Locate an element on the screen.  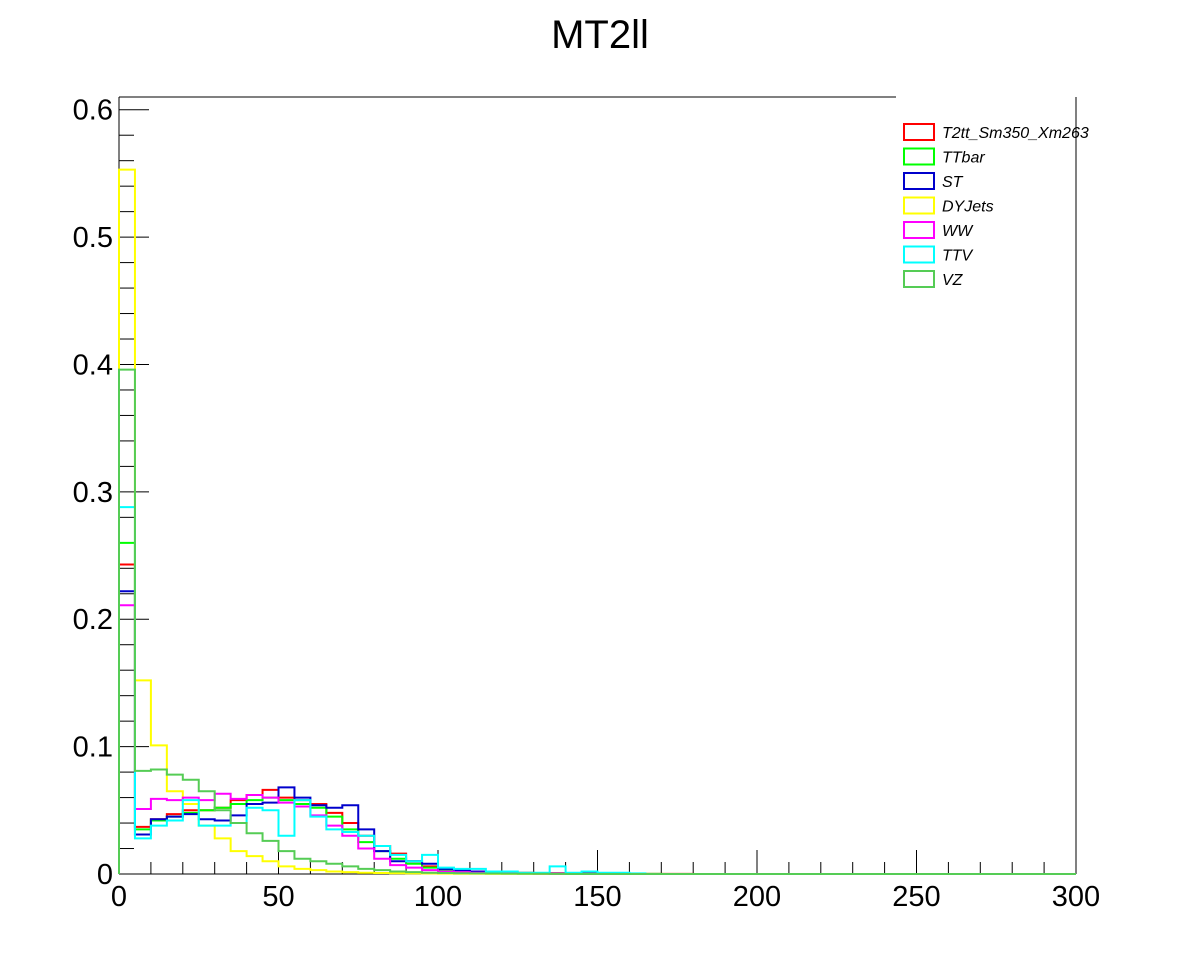
legend-swatch-vz is located at coordinates (919, 279).